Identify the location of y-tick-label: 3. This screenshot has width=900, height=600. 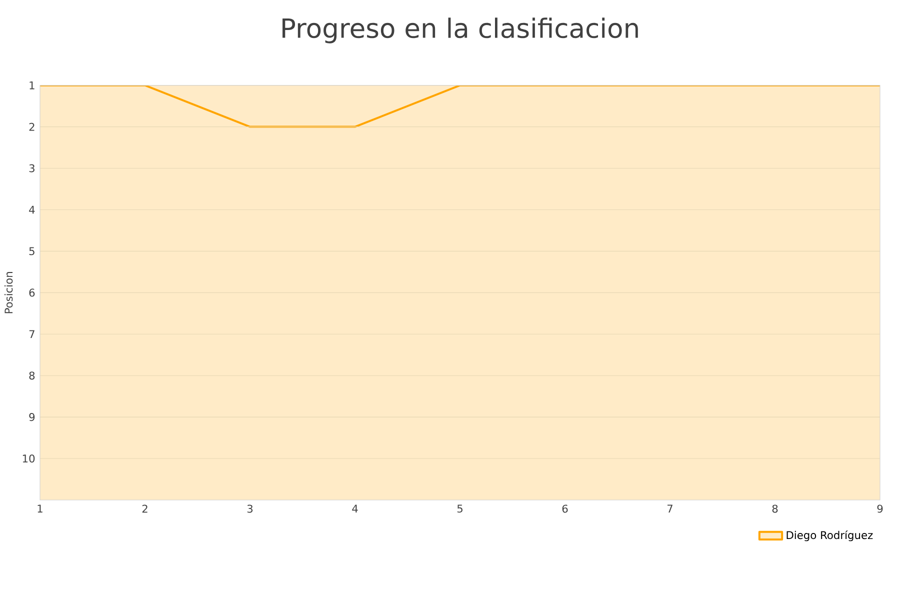
(31, 168).